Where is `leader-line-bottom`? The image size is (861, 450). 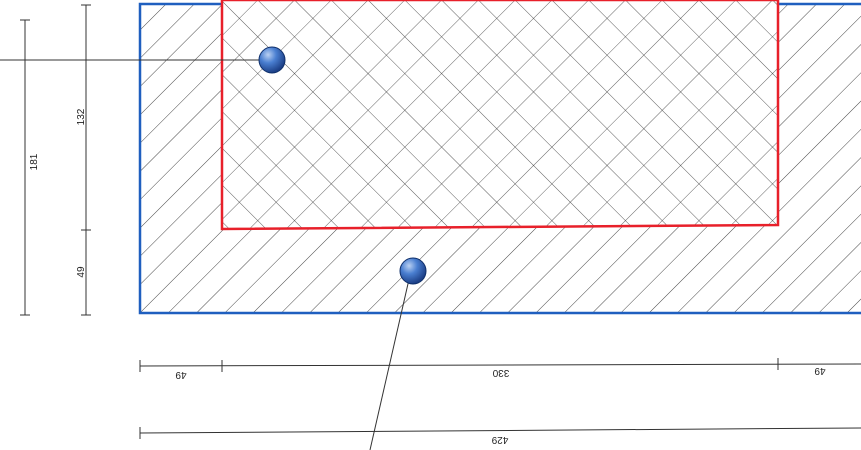
leader-line-bottom is located at coordinates (390, 362).